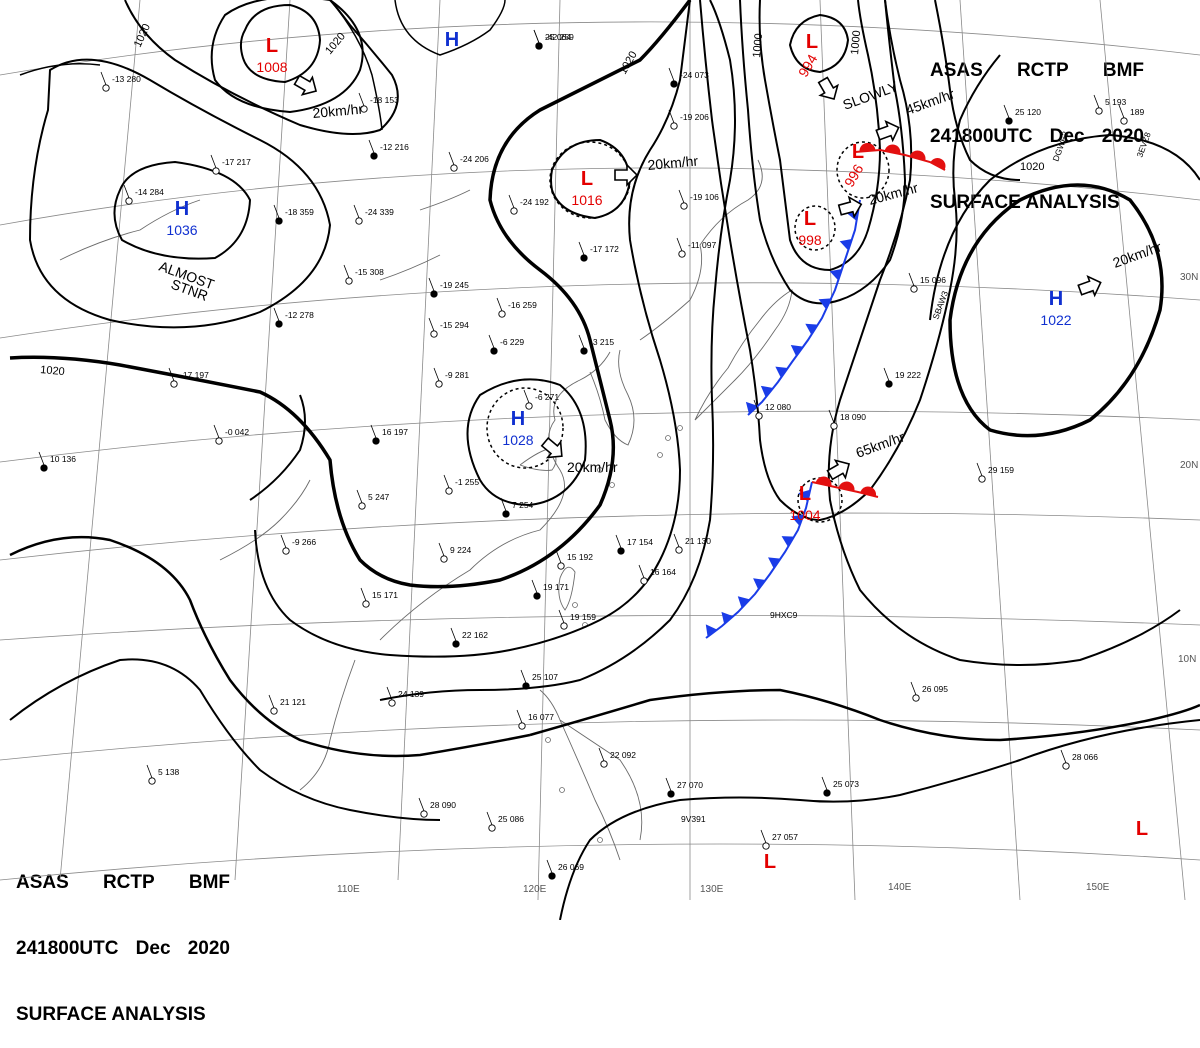  I want to click on station-plot: 25 120, so click(1022, 114).